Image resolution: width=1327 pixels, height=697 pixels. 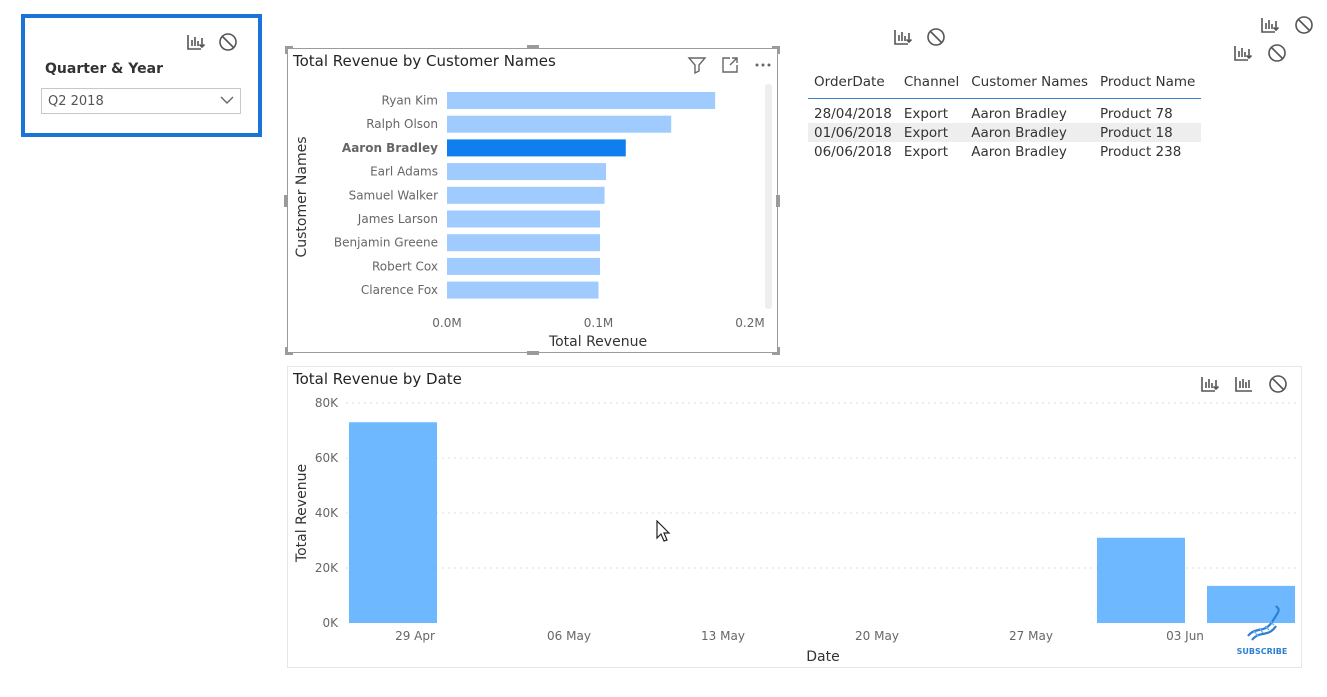 I want to click on bar-clarence-fox, so click(x=523, y=290).